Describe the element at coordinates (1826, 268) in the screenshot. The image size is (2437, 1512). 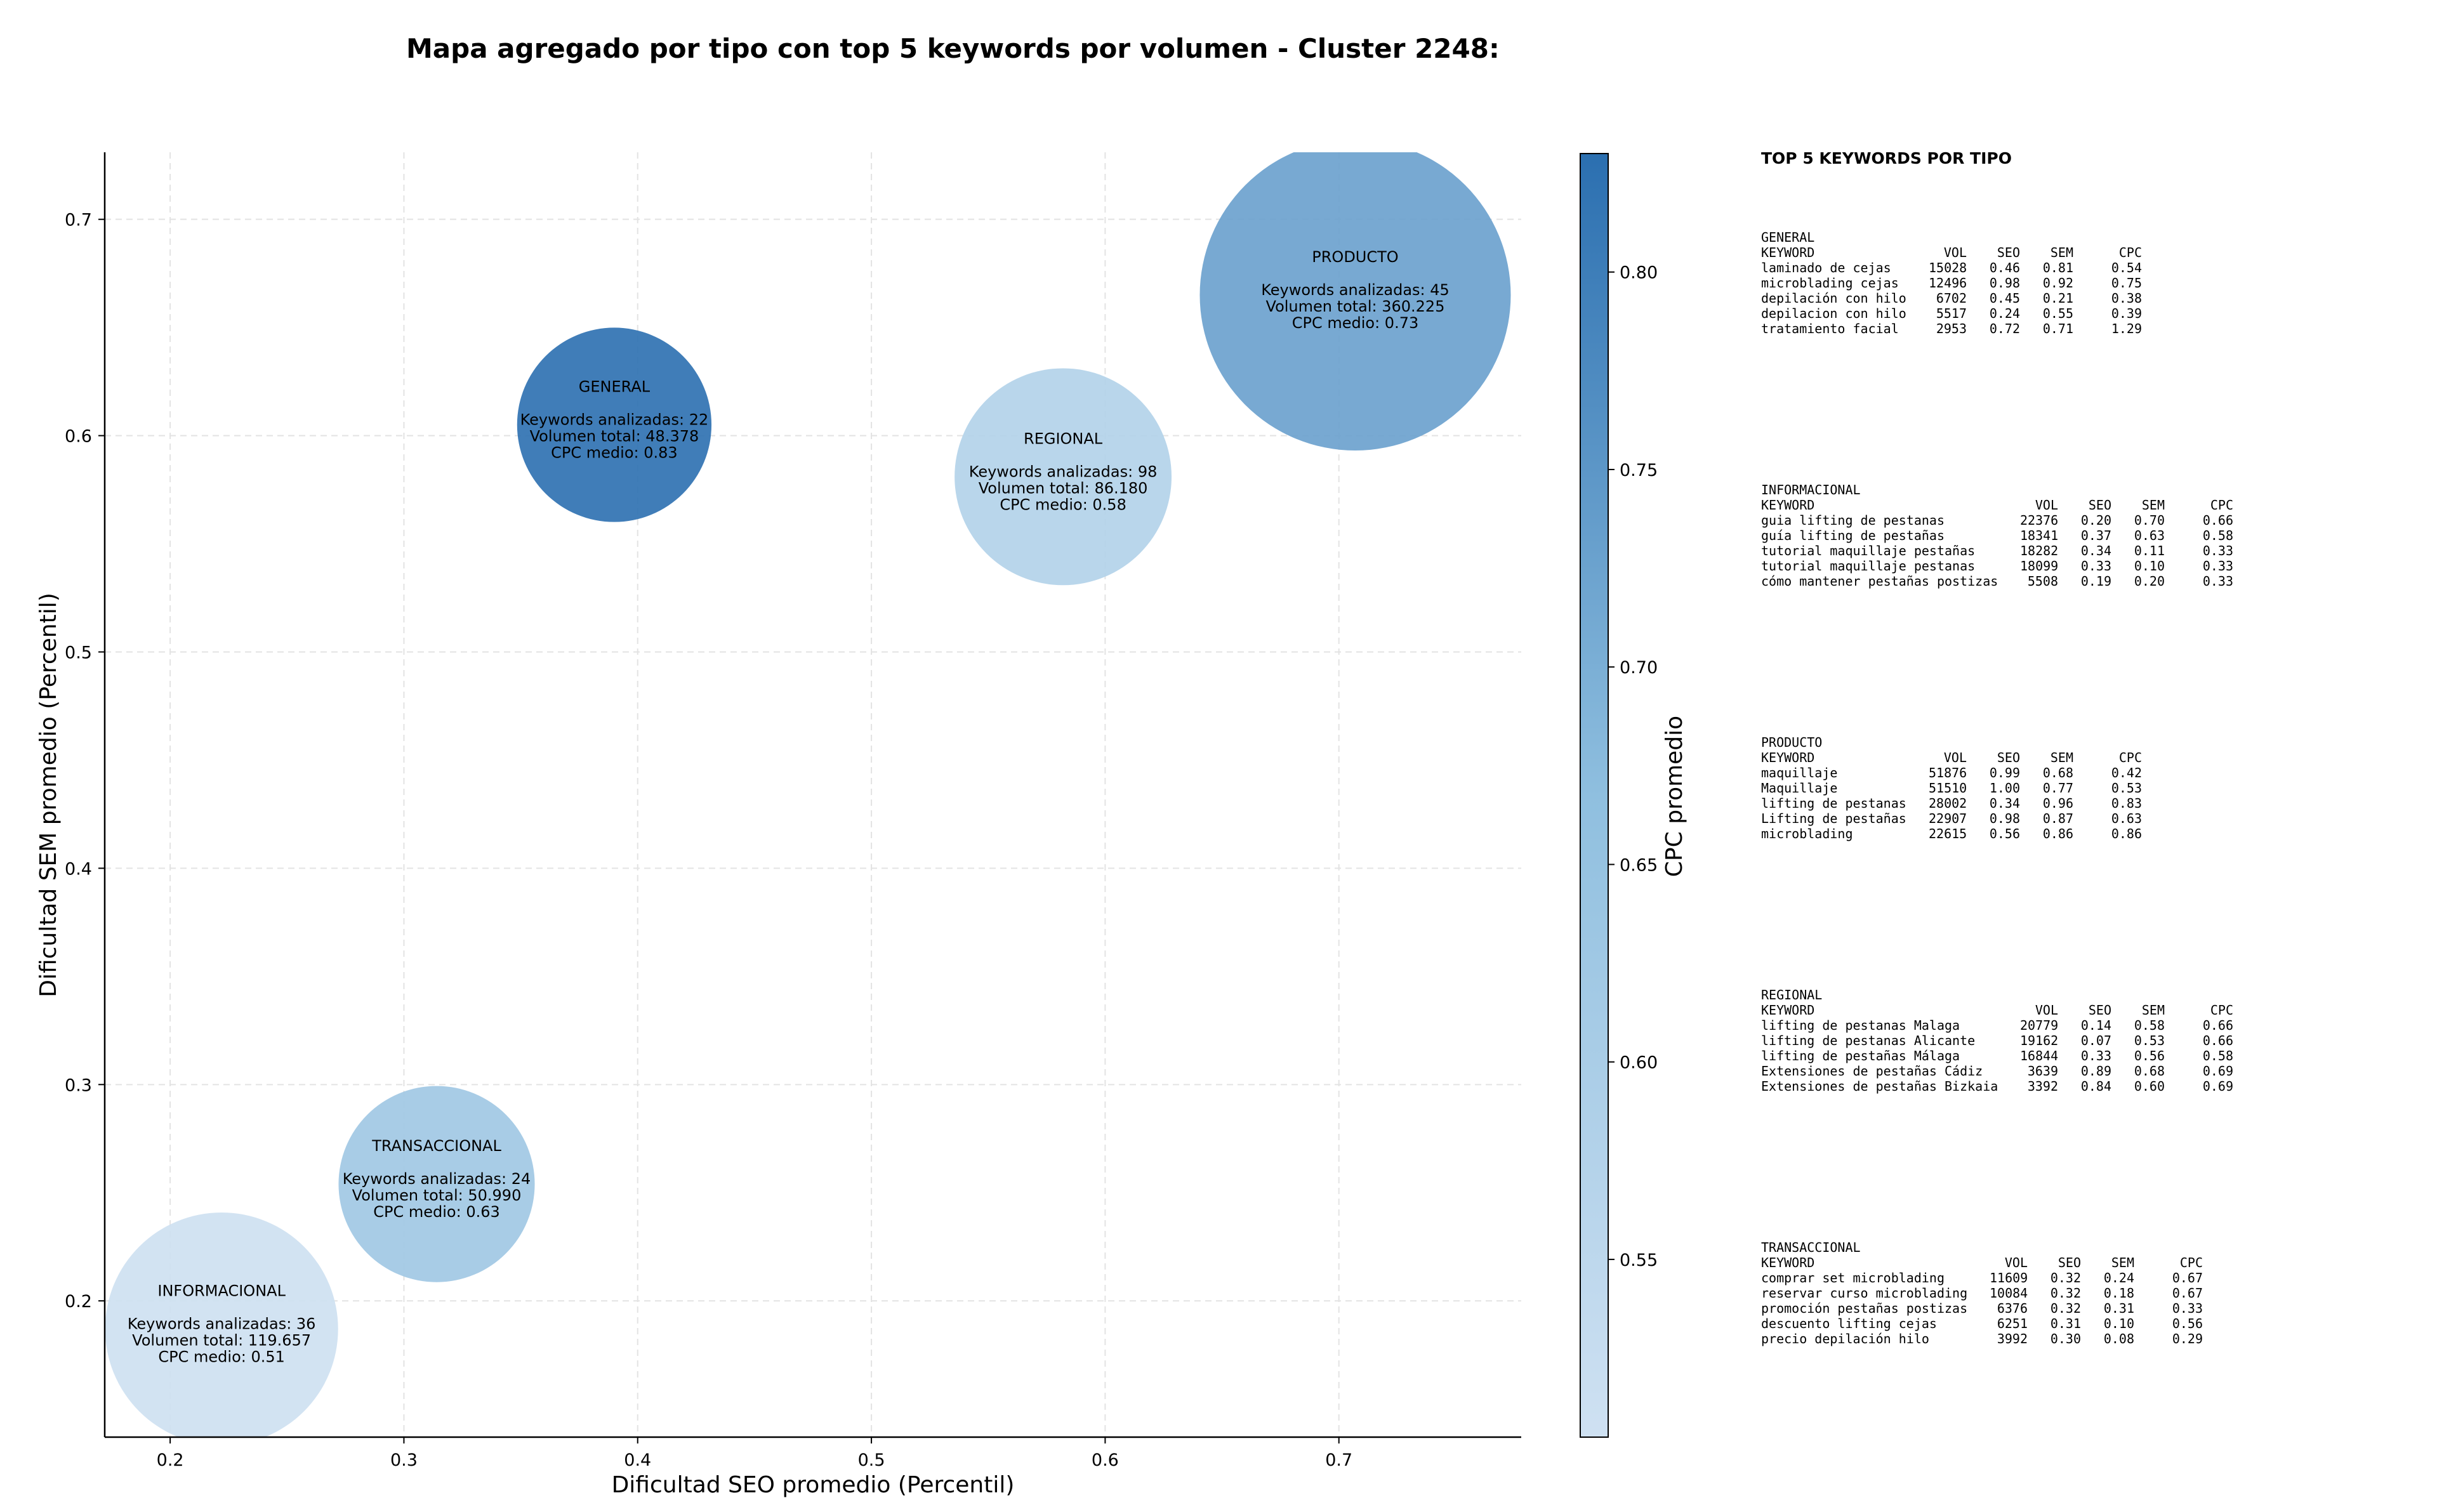
I see `keyword-cell: laminado de cejas` at that location.